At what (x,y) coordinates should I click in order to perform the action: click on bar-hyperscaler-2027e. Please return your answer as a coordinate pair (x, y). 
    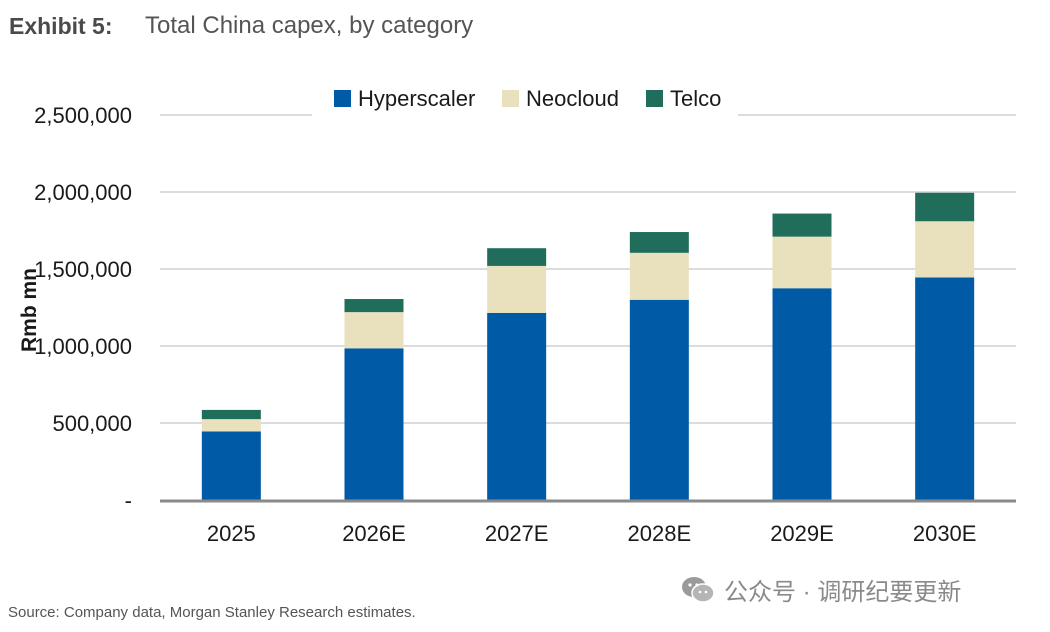
    Looking at the image, I should click on (517, 406).